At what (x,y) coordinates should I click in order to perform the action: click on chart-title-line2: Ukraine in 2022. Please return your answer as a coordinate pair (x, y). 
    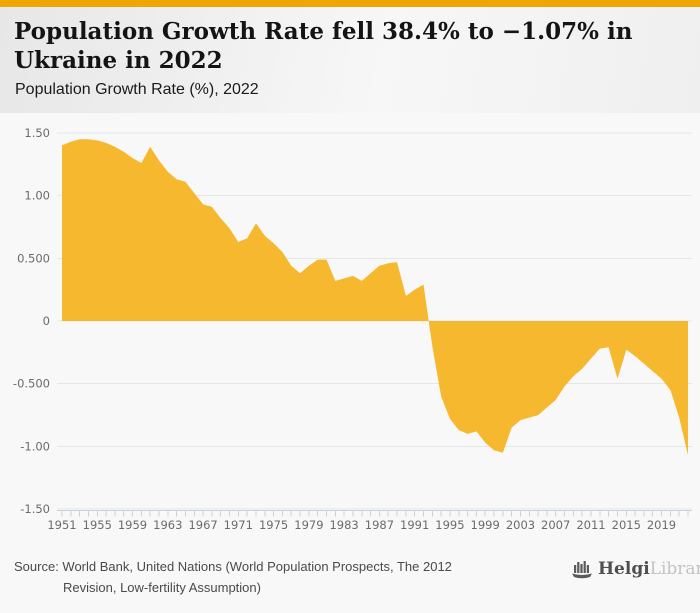
    Looking at the image, I should click on (118, 60).